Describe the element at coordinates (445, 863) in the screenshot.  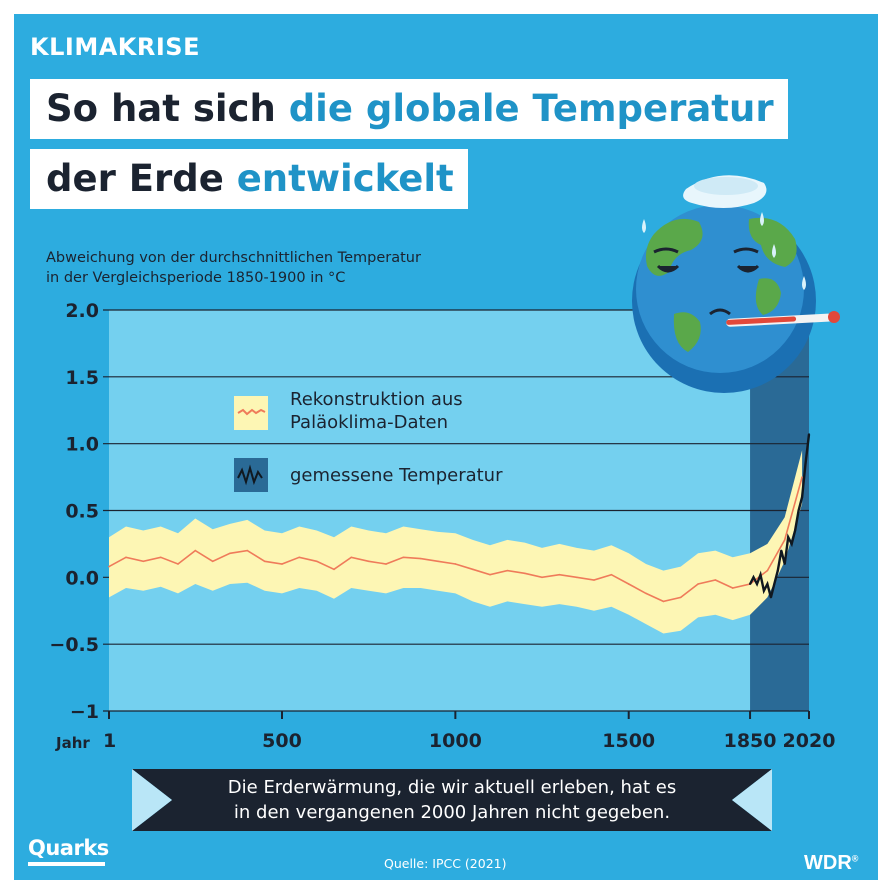
I see `source-label: Quelle: IPCC (2021)` at that location.